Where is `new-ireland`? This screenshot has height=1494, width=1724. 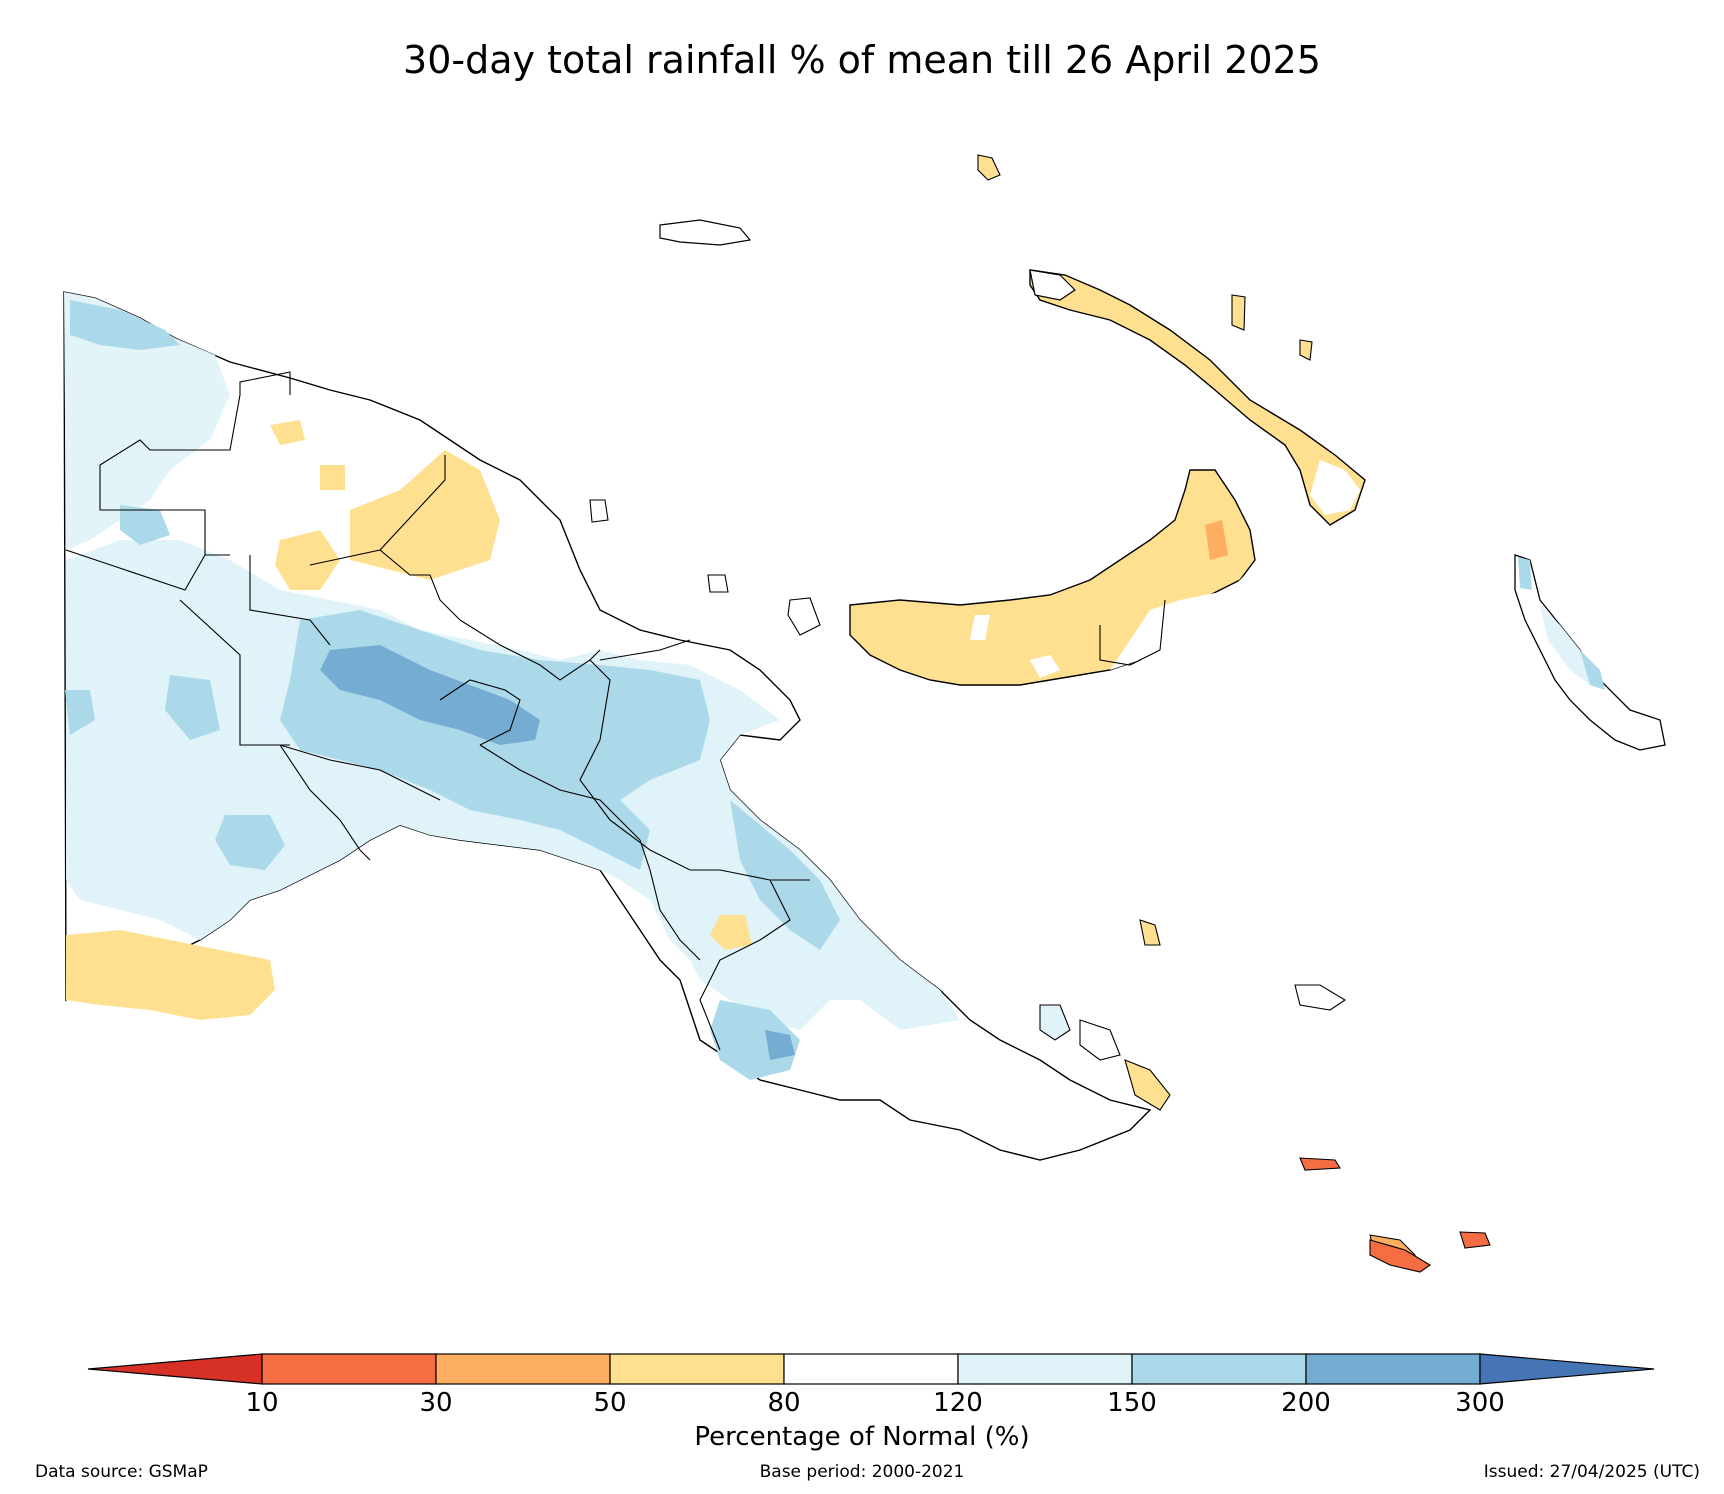 new-ireland is located at coordinates (1012, 372).